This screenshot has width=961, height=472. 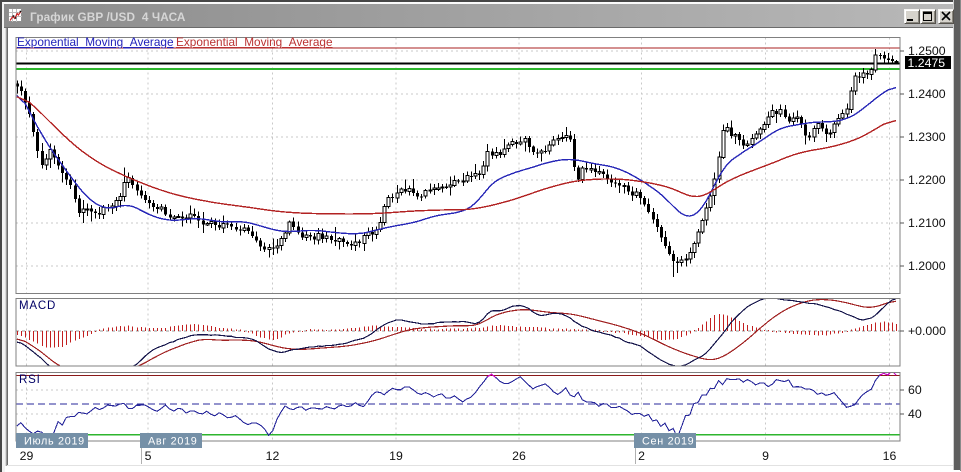 What do you see at coordinates (927, 180) in the screenshot?
I see `svg-text: 1.2200` at bounding box center [927, 180].